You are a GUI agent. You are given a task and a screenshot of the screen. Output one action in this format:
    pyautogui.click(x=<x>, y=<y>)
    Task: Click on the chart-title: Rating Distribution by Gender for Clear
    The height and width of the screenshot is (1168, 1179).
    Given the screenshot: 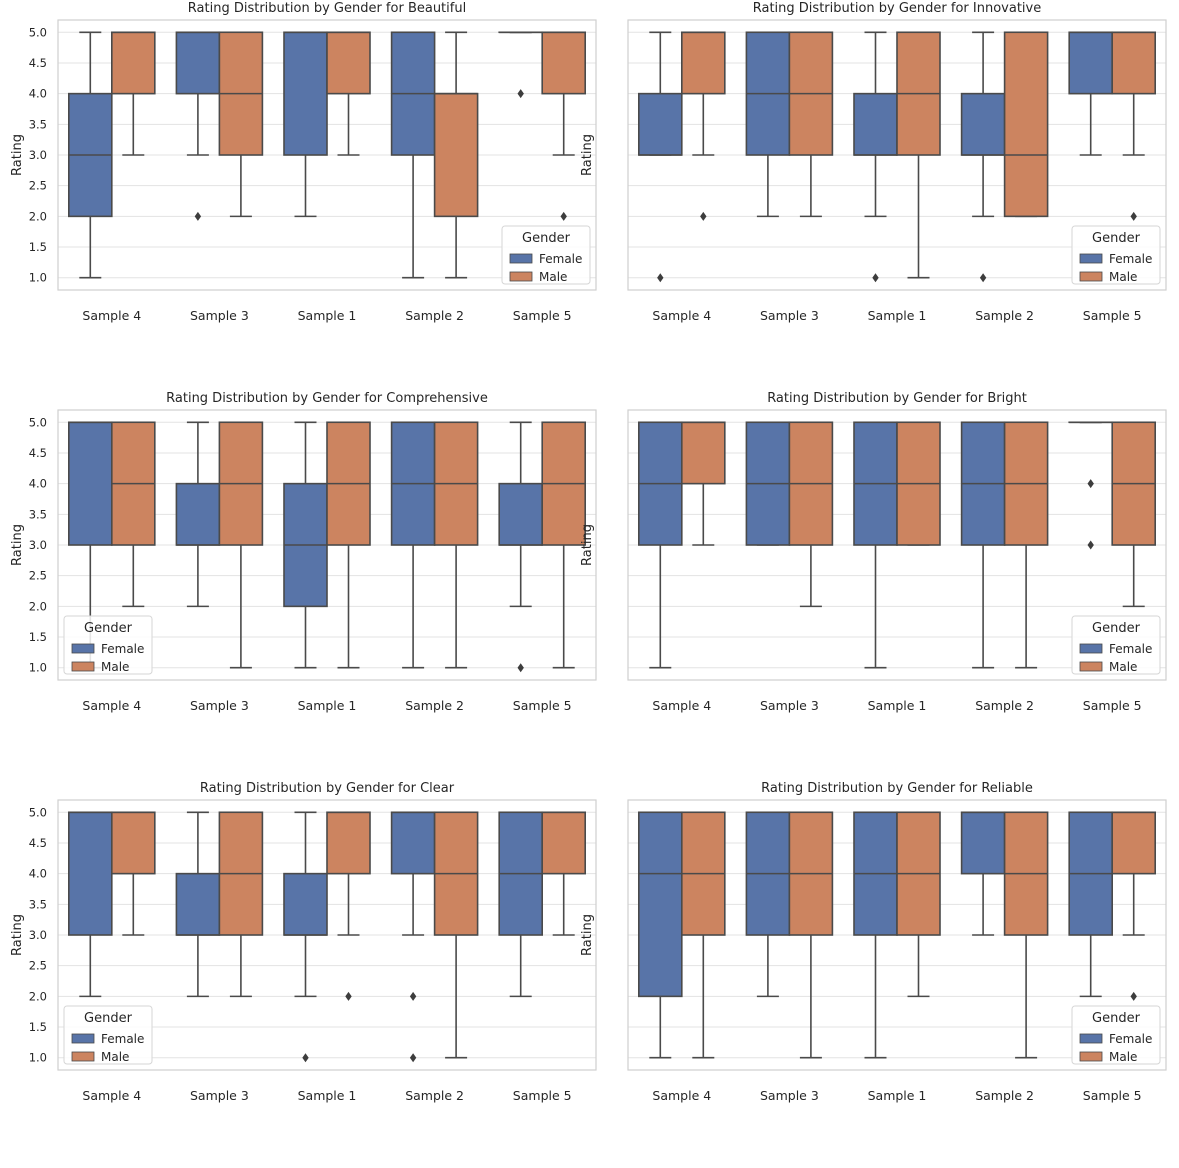 What is the action you would take?
    pyautogui.click(x=327, y=788)
    